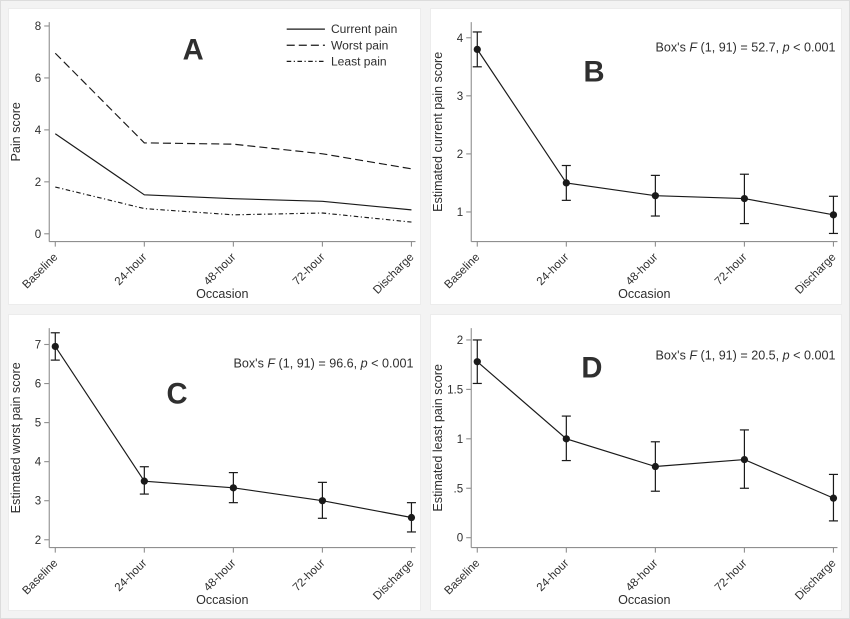  What do you see at coordinates (591, 368) in the screenshot?
I see `panel-letter: D` at bounding box center [591, 368].